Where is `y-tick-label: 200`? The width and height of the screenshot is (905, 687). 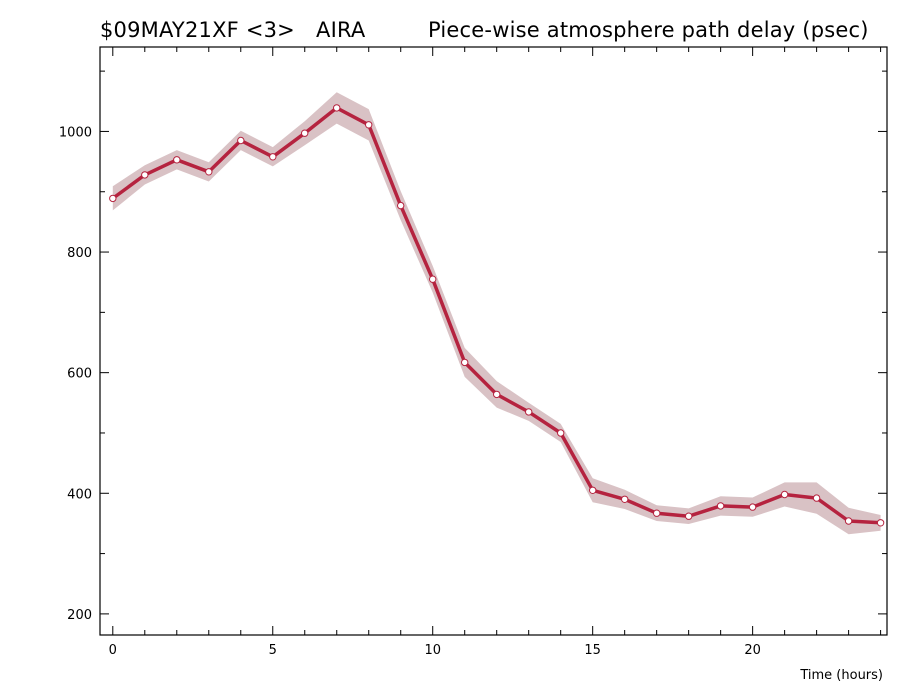
y-tick-label: 200 is located at coordinates (79, 615).